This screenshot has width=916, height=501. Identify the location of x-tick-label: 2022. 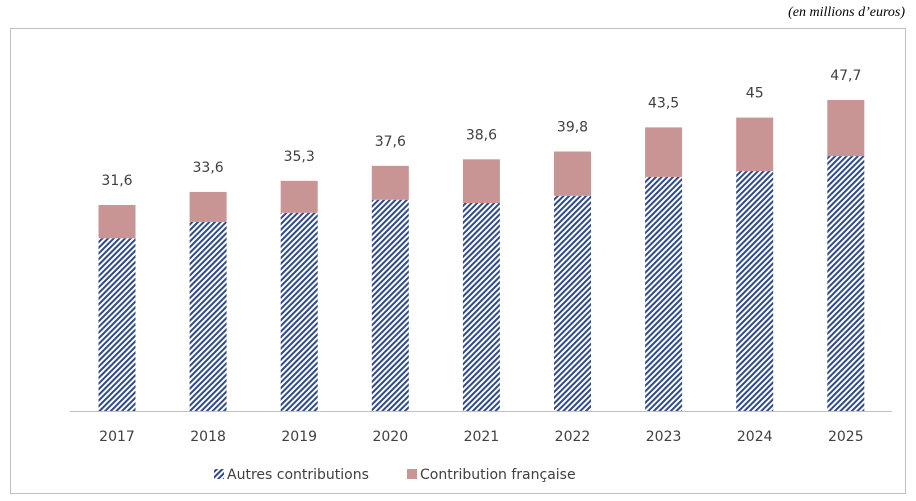
(573, 437).